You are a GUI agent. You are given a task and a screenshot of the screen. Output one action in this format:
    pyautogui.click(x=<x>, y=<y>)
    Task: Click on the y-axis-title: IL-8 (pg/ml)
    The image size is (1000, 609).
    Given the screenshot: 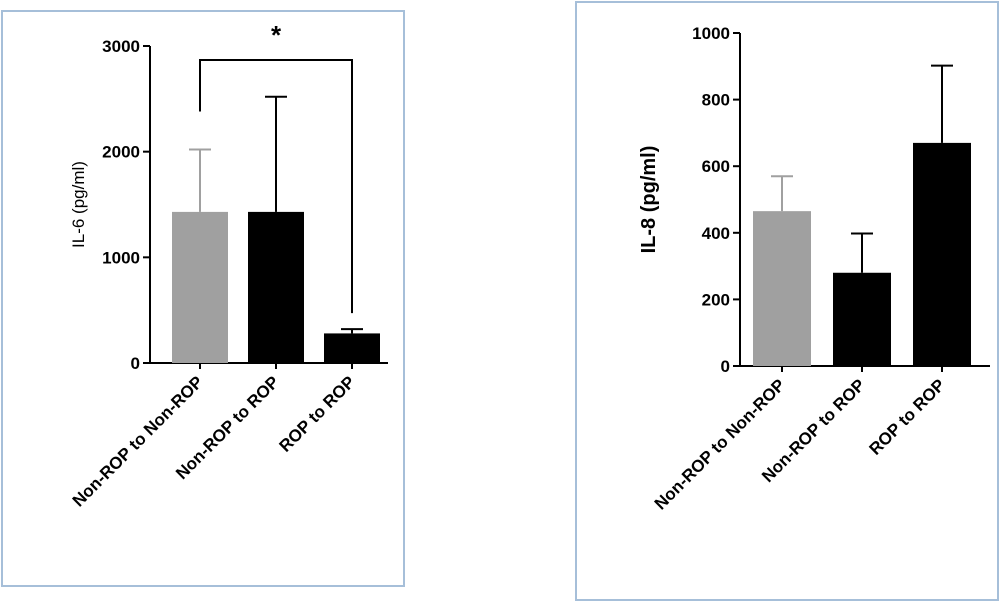 What is the action you would take?
    pyautogui.click(x=649, y=200)
    